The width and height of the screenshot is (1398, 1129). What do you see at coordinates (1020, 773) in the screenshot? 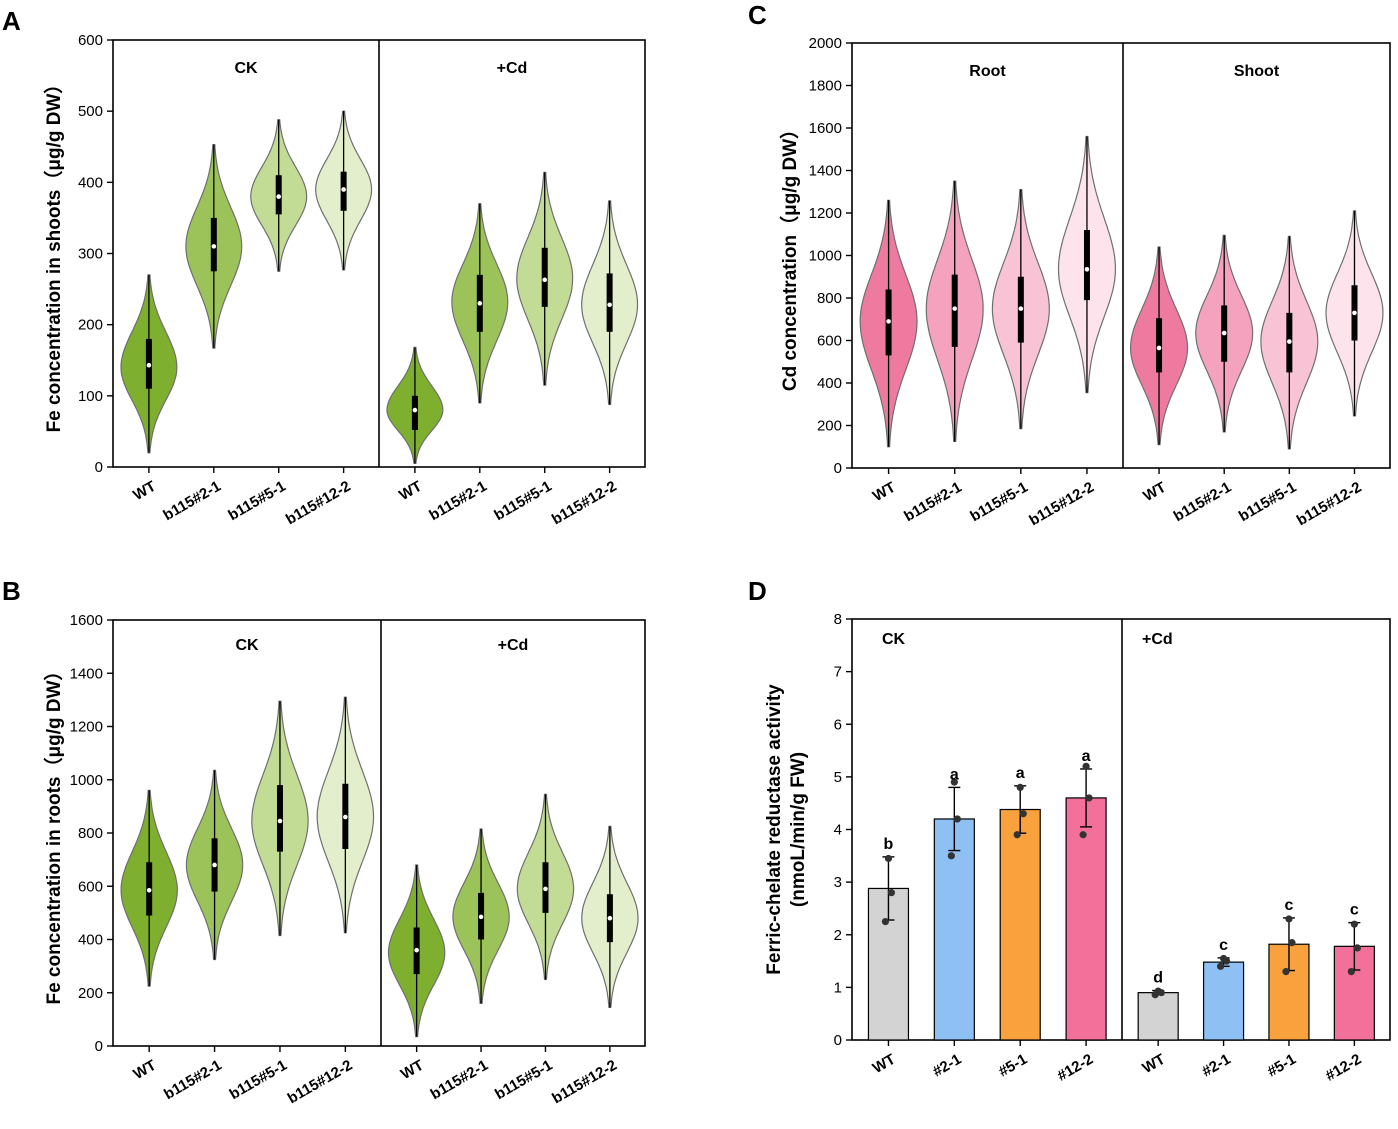
I see `significance-label: a` at bounding box center [1020, 773].